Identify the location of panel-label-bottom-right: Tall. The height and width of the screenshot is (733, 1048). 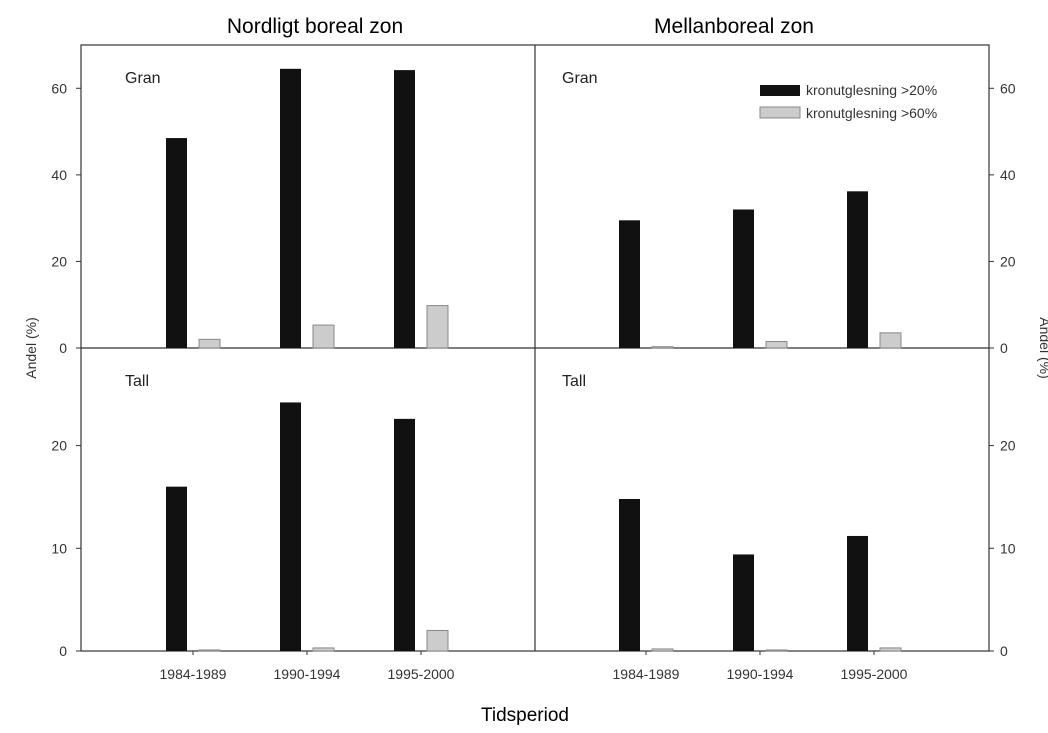
(574, 381).